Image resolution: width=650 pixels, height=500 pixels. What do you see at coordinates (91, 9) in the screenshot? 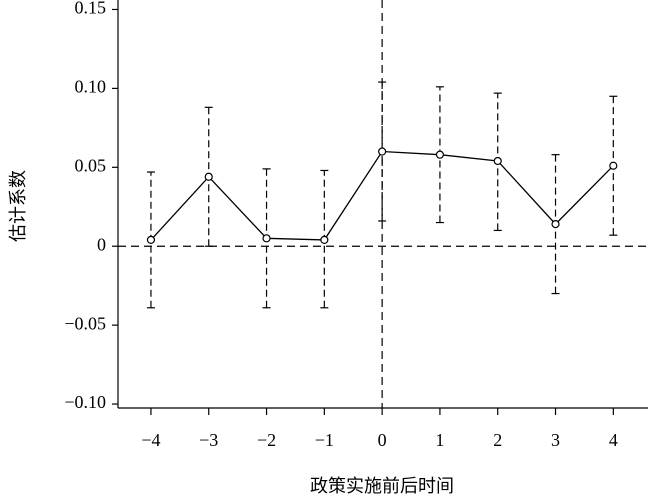
I see `y-tick-label: 0.15` at bounding box center [91, 9].